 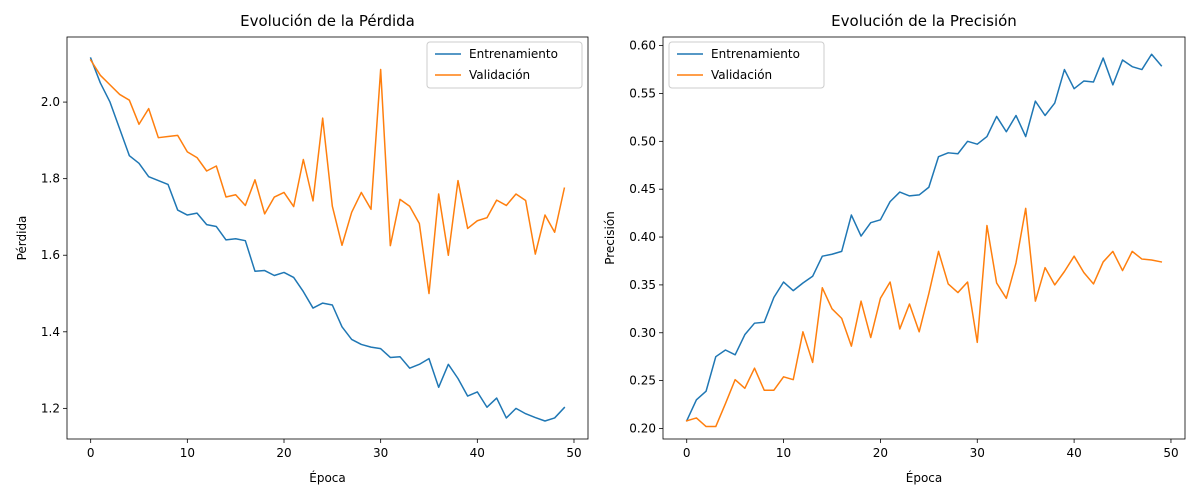 I want to click on y-tick-label: 0.55, so click(x=642, y=93).